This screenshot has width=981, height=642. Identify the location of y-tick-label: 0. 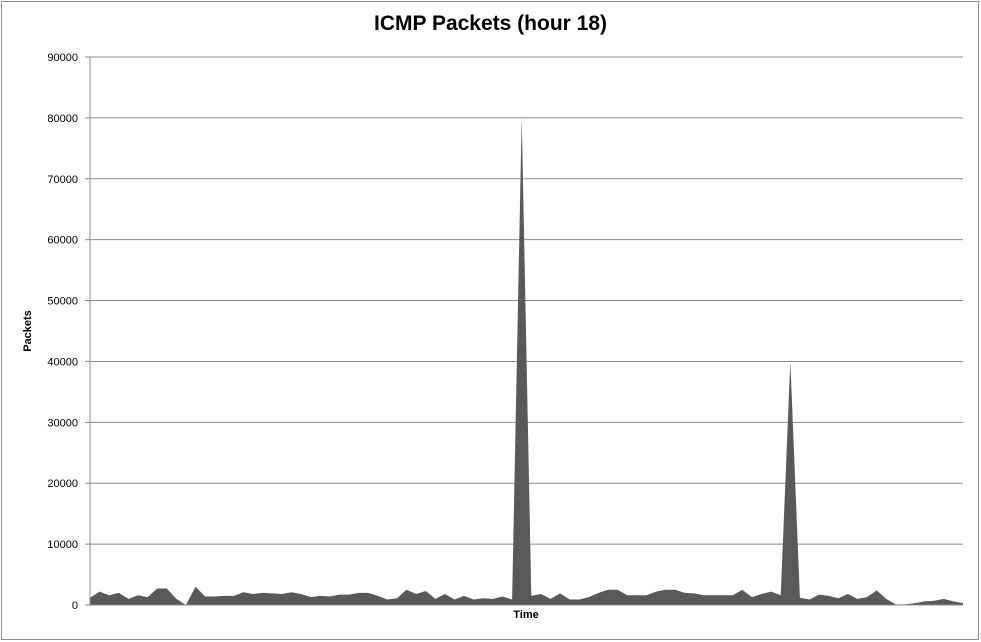
(75, 606).